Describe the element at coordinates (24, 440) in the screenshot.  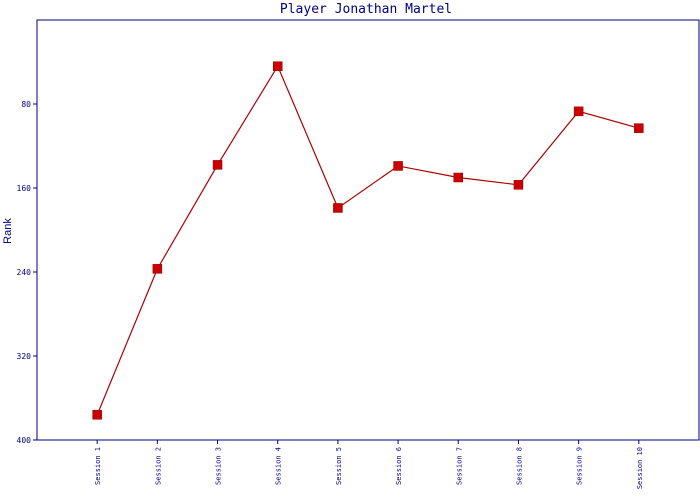
I see `y-tick-label: 400` at that location.